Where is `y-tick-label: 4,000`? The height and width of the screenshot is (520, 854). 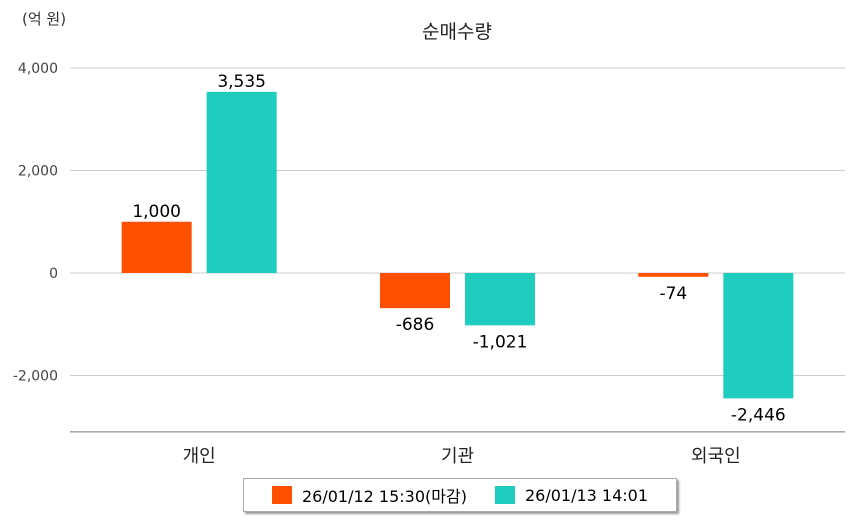 y-tick-label: 4,000 is located at coordinates (38, 69).